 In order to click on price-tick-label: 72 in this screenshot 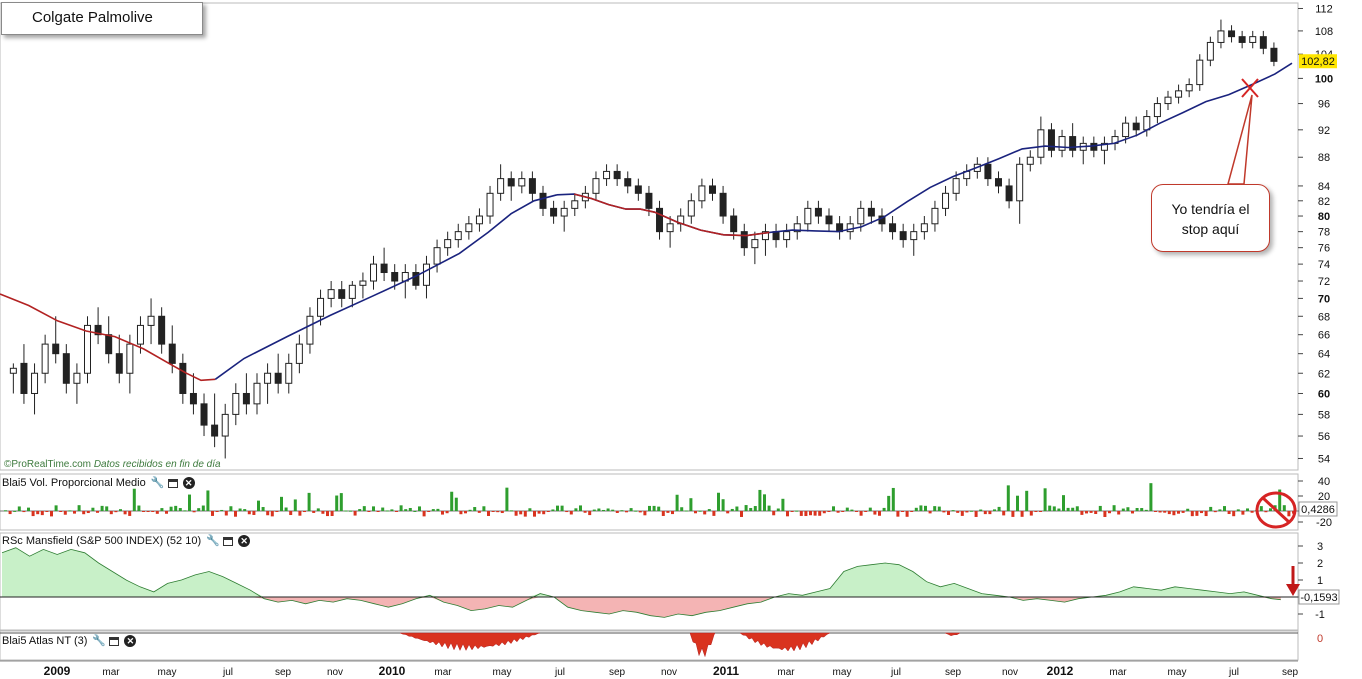, I will do `click(1324, 282)`.